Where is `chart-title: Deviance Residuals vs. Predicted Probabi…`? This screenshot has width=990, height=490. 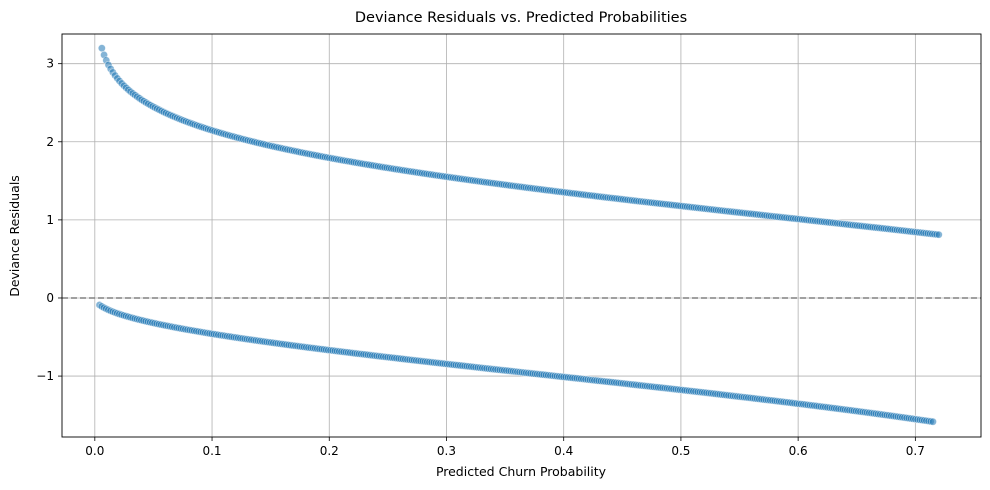 chart-title: Deviance Residuals vs. Predicted Probabi… is located at coordinates (521, 18).